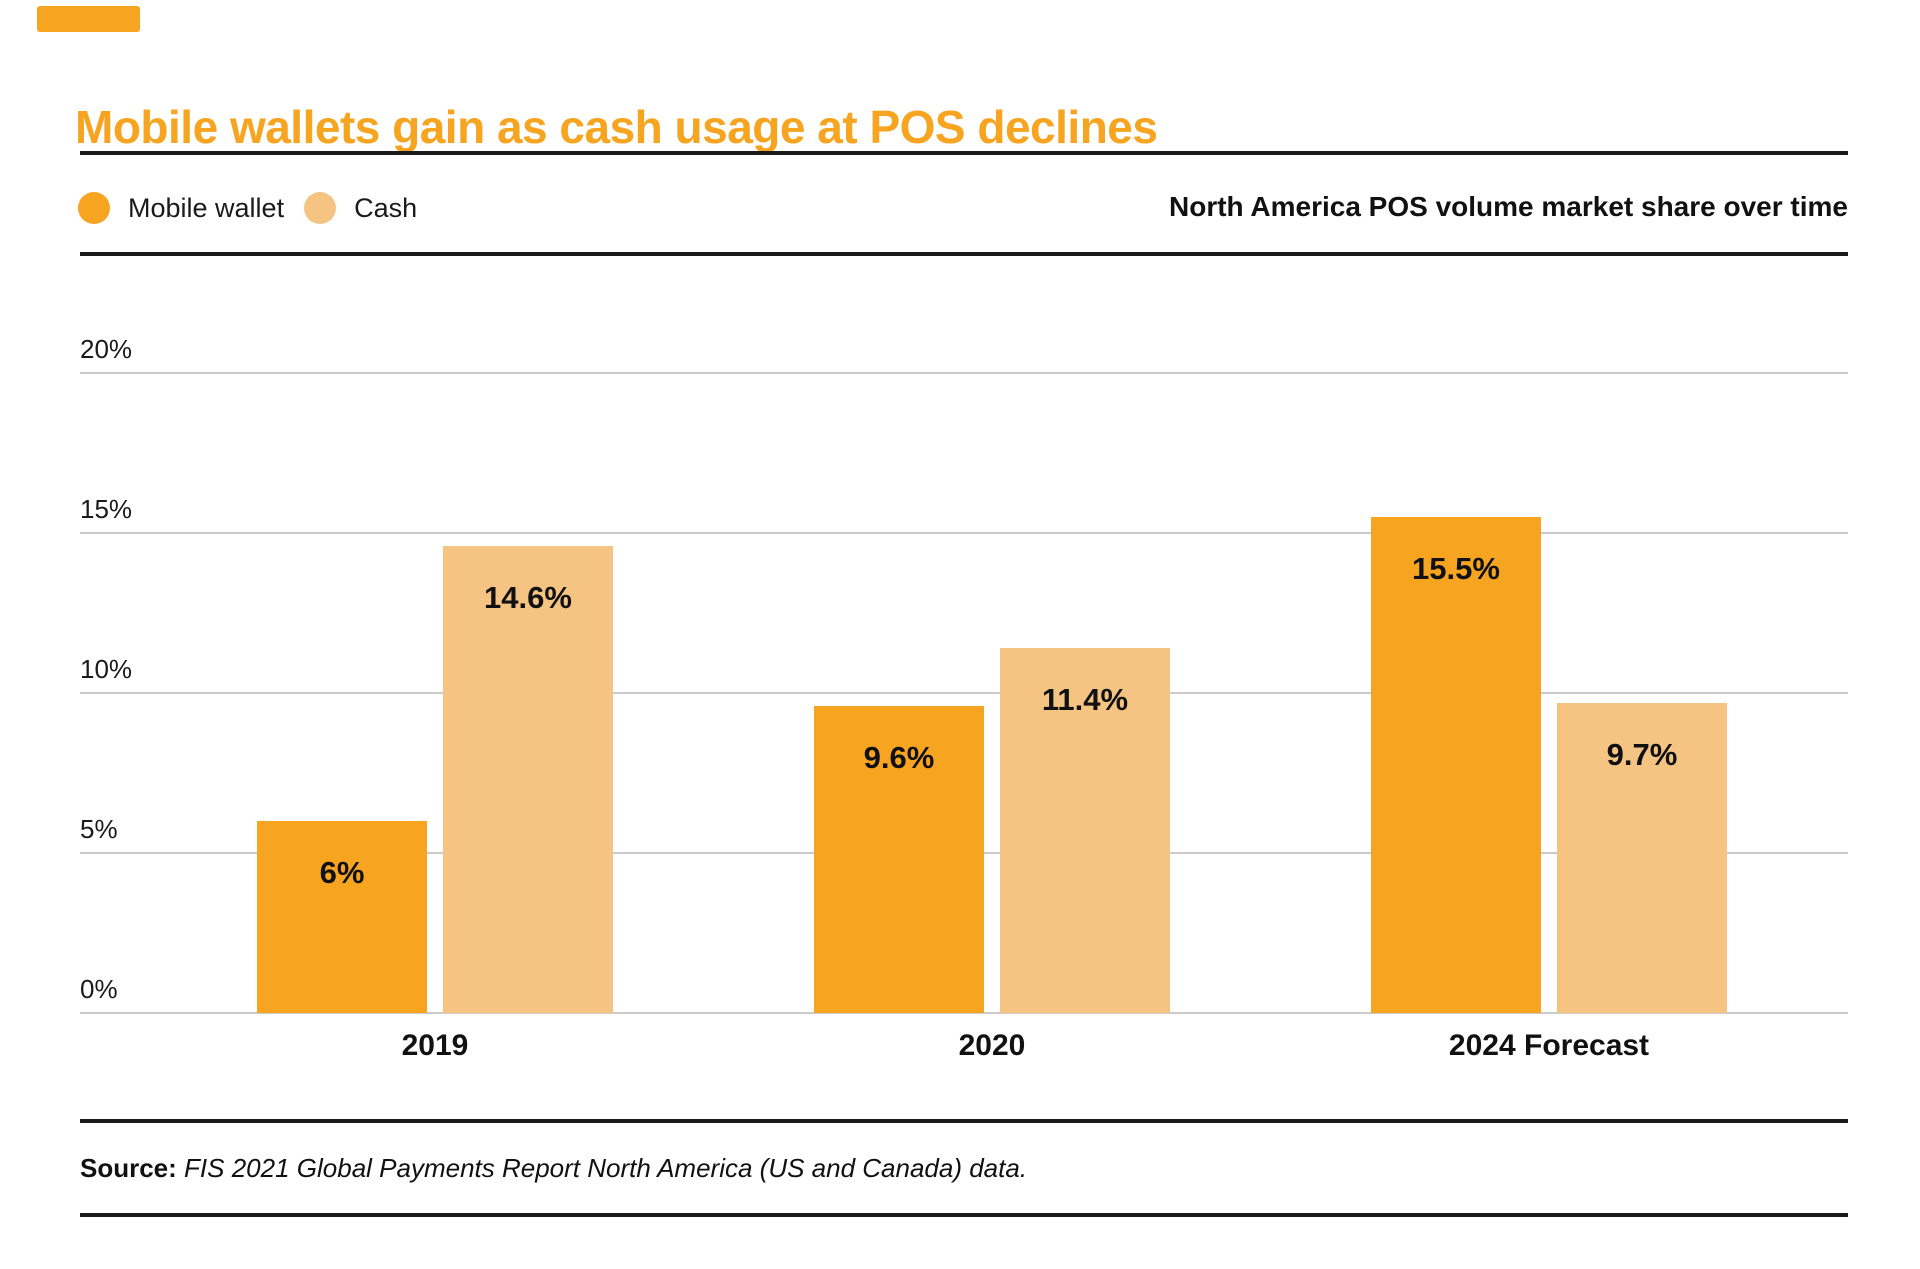 This screenshot has height=1269, width=1920. What do you see at coordinates (528, 779) in the screenshot?
I see `bar-cash-2019` at bounding box center [528, 779].